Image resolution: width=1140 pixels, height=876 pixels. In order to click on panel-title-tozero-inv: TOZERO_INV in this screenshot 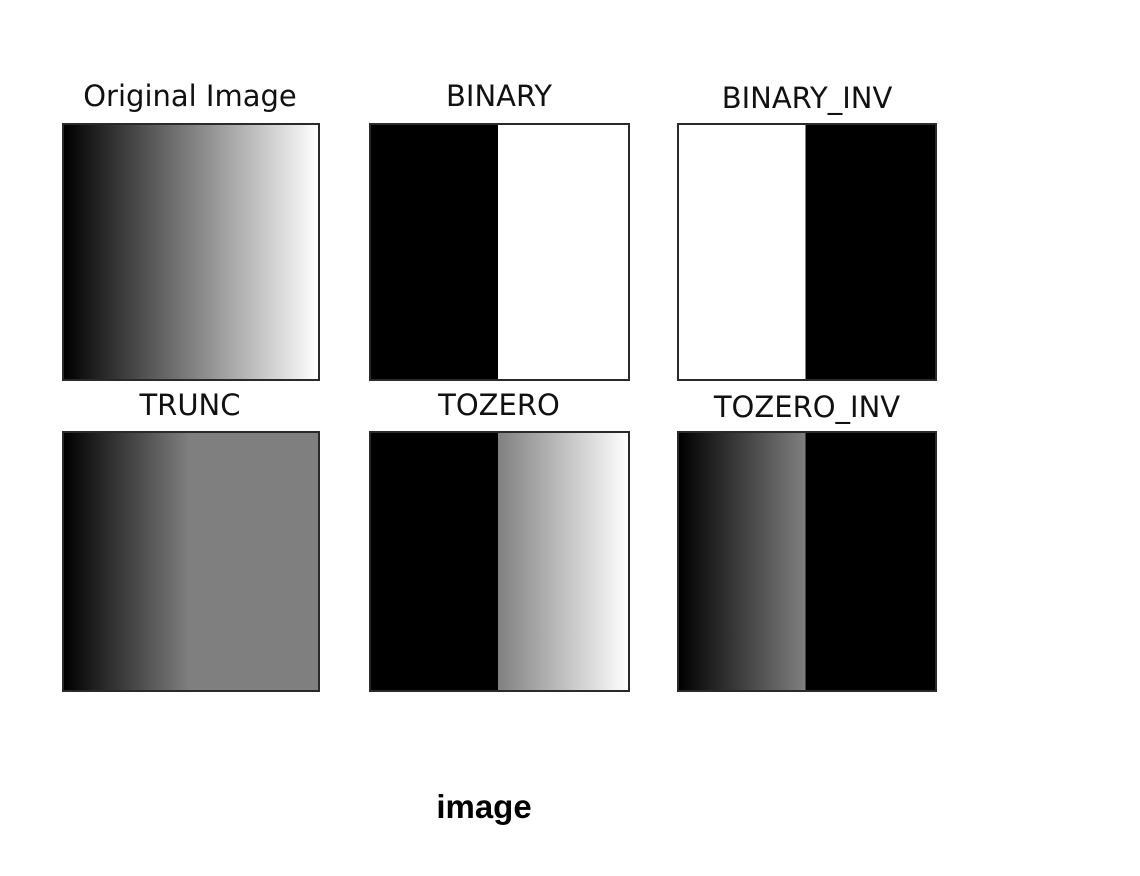, I will do `click(807, 407)`.